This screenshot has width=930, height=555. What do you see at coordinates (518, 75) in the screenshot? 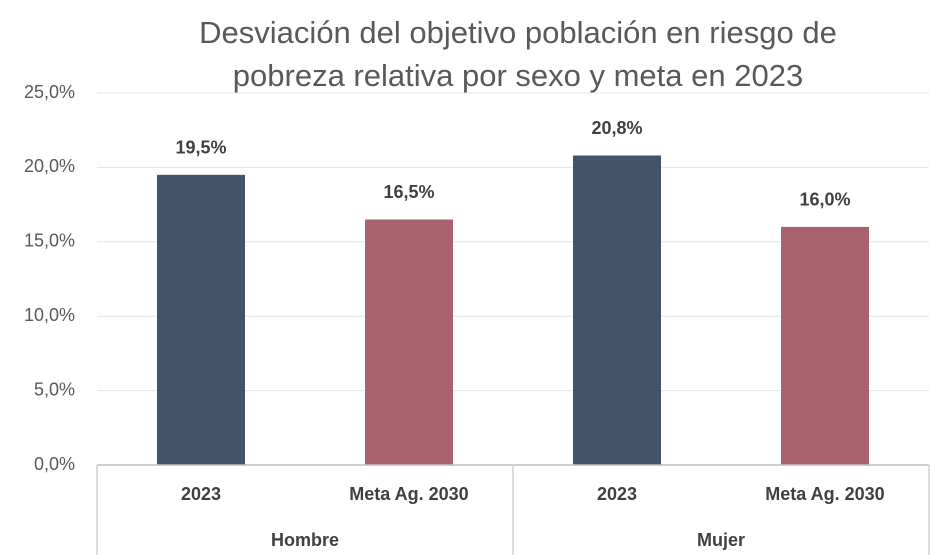
I see `chart-title: pobreza relativa por sexo y meta en 2023` at bounding box center [518, 75].